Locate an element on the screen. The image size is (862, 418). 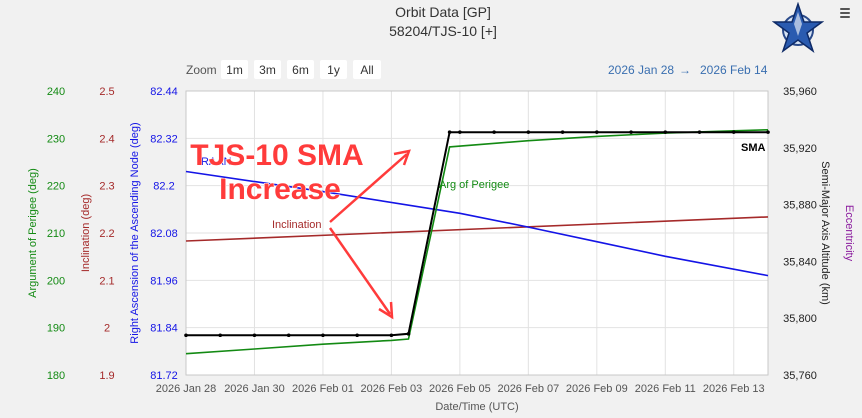
perigee-axis-ticks: 240 230 220 210 200 190 180 is located at coordinates (56, 234).